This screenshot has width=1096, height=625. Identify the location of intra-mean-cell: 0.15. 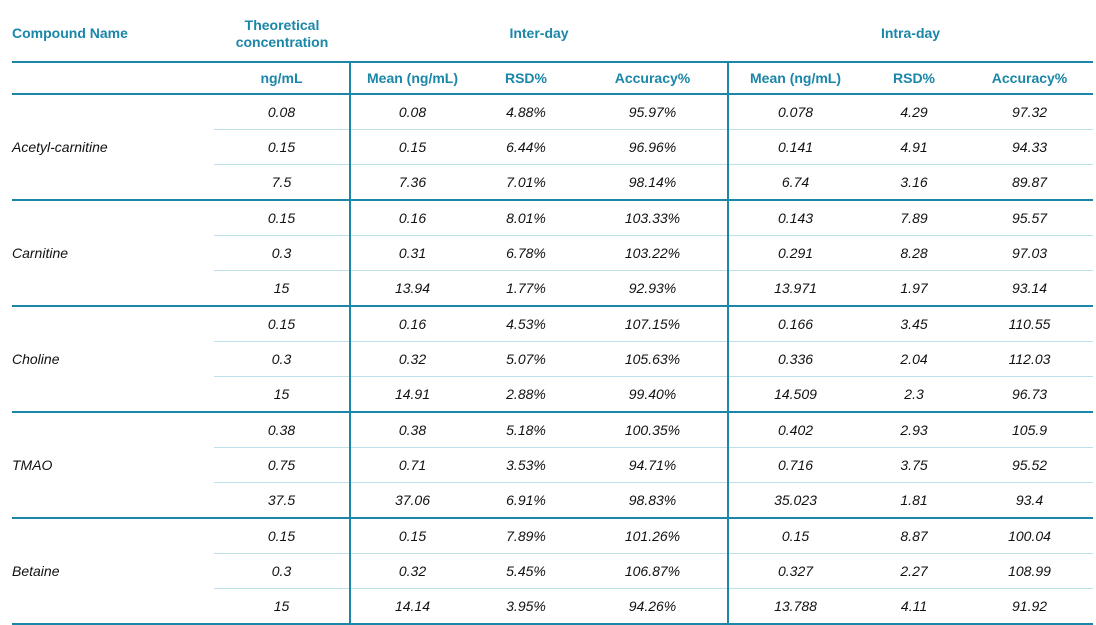
(795, 536).